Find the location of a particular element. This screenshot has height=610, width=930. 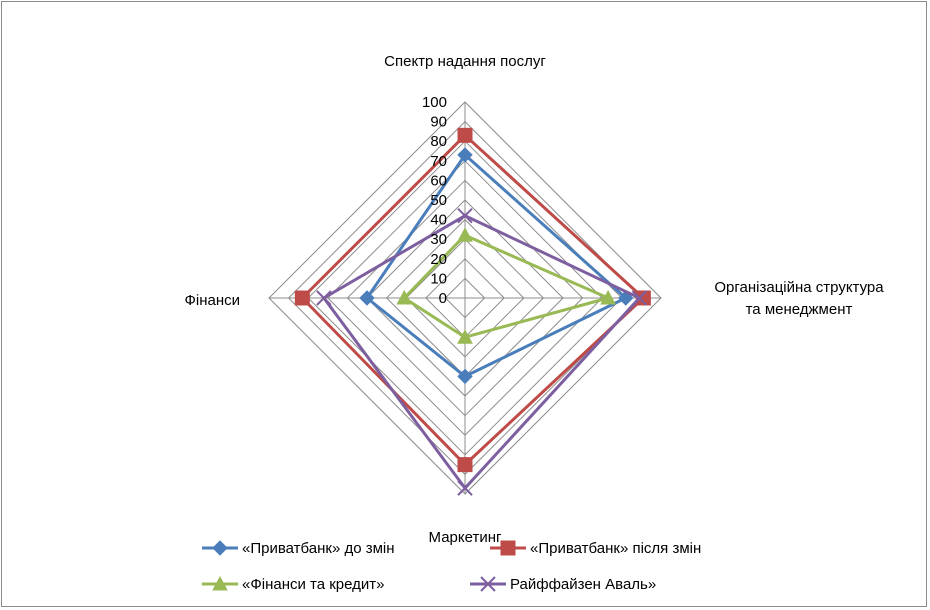

legend-label: «Приватбанк» до змін is located at coordinates (318, 548).